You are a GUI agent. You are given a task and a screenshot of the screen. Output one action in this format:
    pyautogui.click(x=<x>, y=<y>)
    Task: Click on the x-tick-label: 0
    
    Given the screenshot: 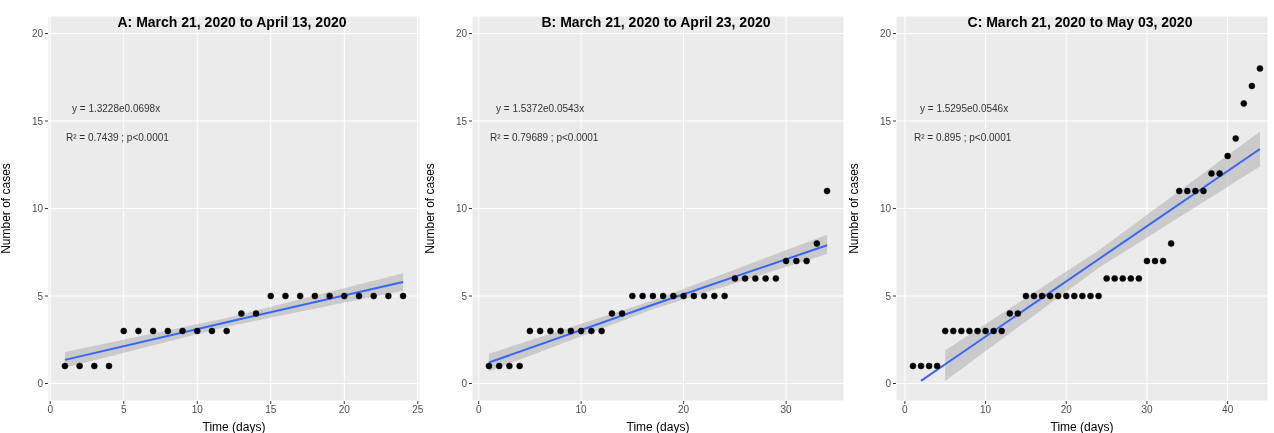 What is the action you would take?
    pyautogui.click(x=478, y=410)
    